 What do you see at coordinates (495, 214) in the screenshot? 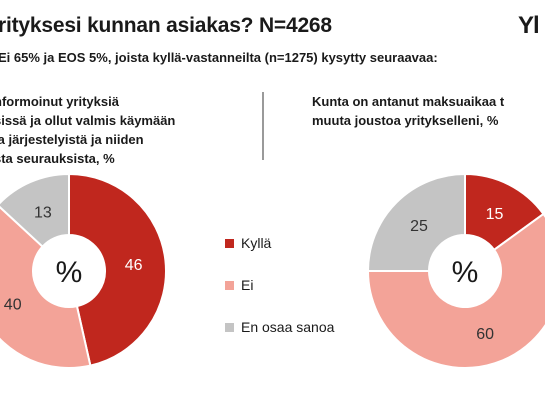
I see `donut2-value-label-kylla: 15` at bounding box center [495, 214].